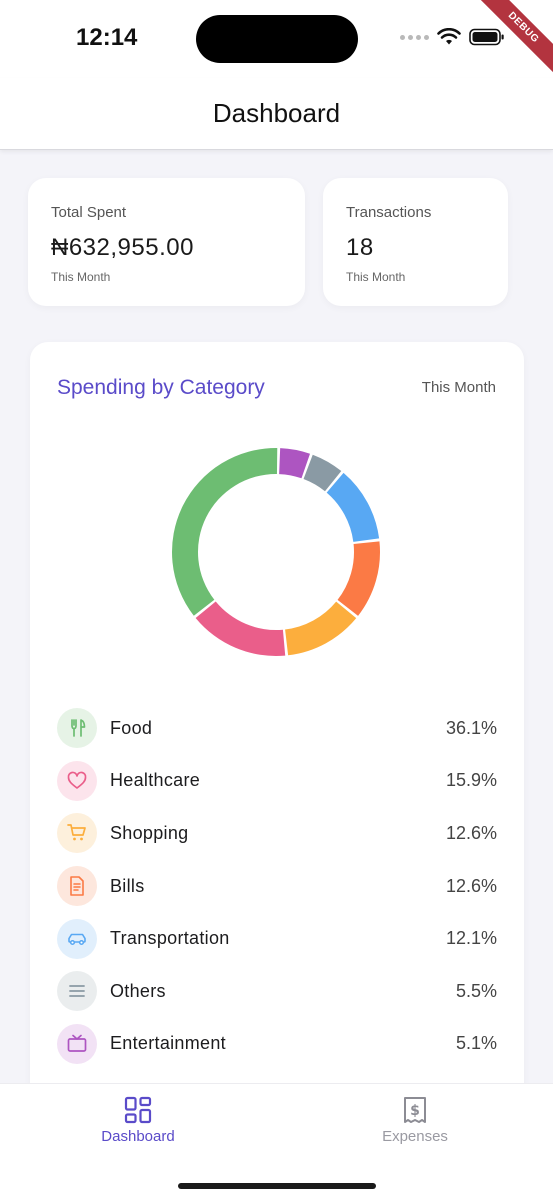 The height and width of the screenshot is (1200, 553). Describe the element at coordinates (471, 727) in the screenshot. I see `category-percent: 36.1%` at that location.